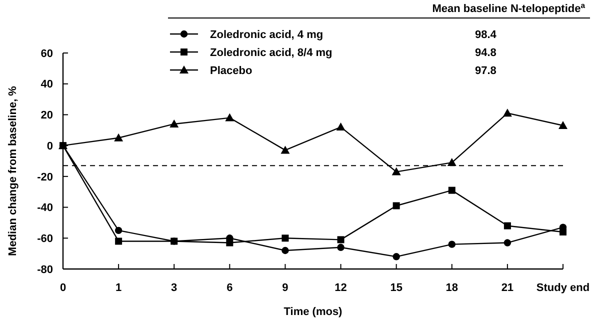 The height and width of the screenshot is (323, 600). What do you see at coordinates (452, 288) in the screenshot?
I see `x-tick-label: 18` at bounding box center [452, 288].